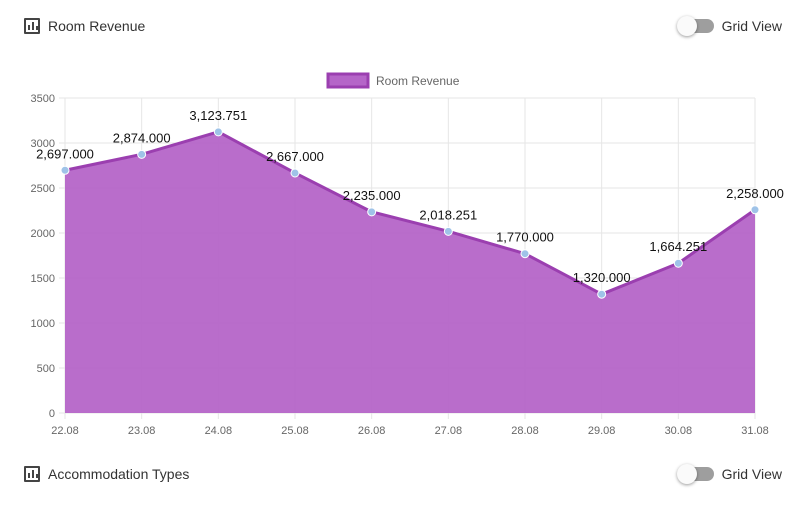 The height and width of the screenshot is (505, 806). What do you see at coordinates (43, 189) in the screenshot?
I see `y-tick-label: 2500` at bounding box center [43, 189].